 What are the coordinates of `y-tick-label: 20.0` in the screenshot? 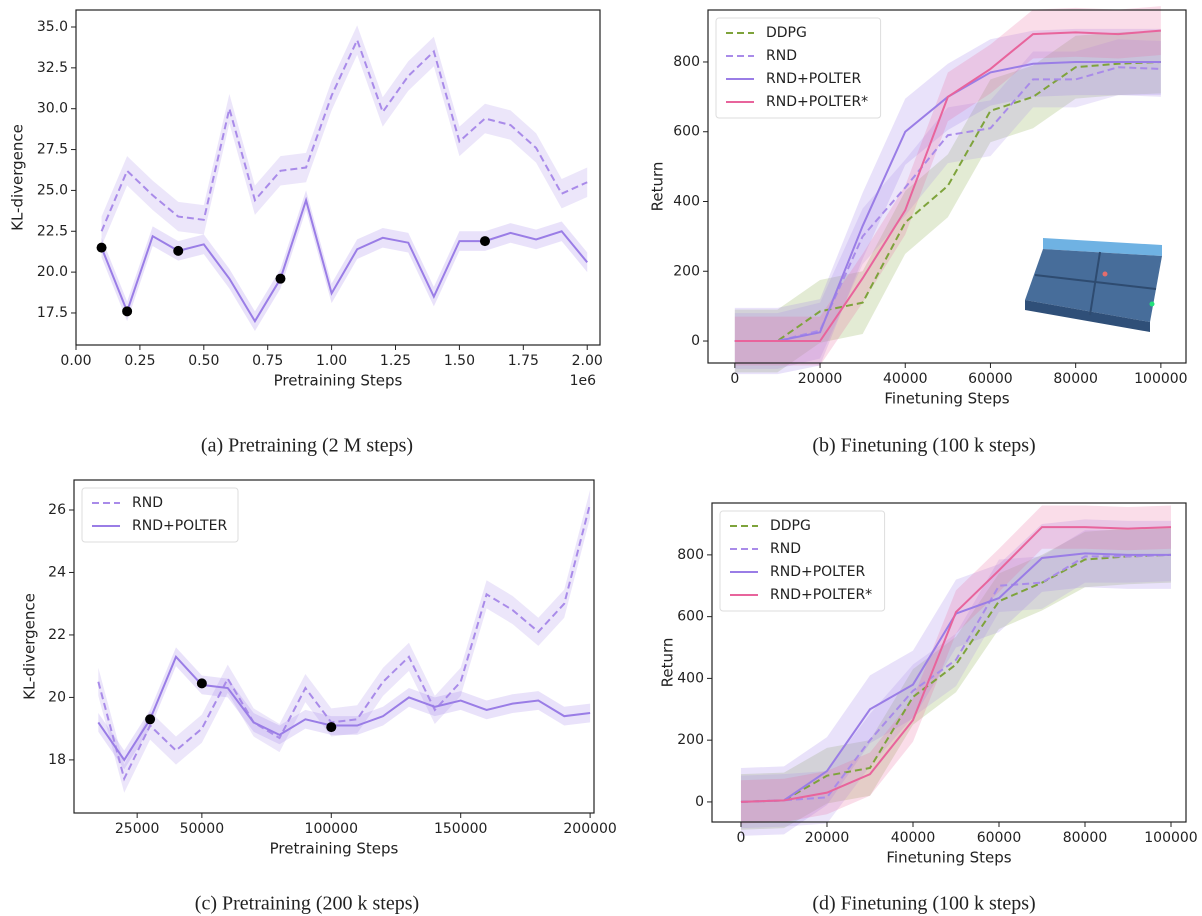 It's located at (52, 272).